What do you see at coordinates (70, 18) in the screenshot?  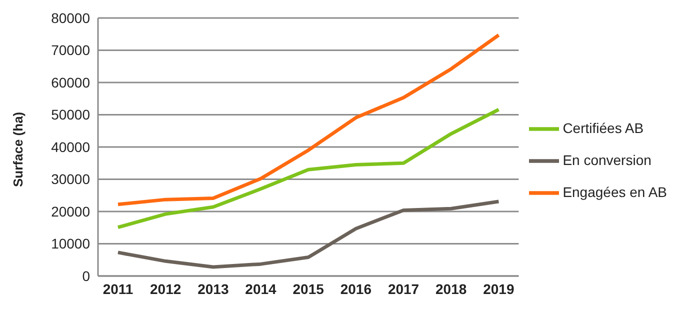 I see `y-tick-label: 80000` at bounding box center [70, 18].